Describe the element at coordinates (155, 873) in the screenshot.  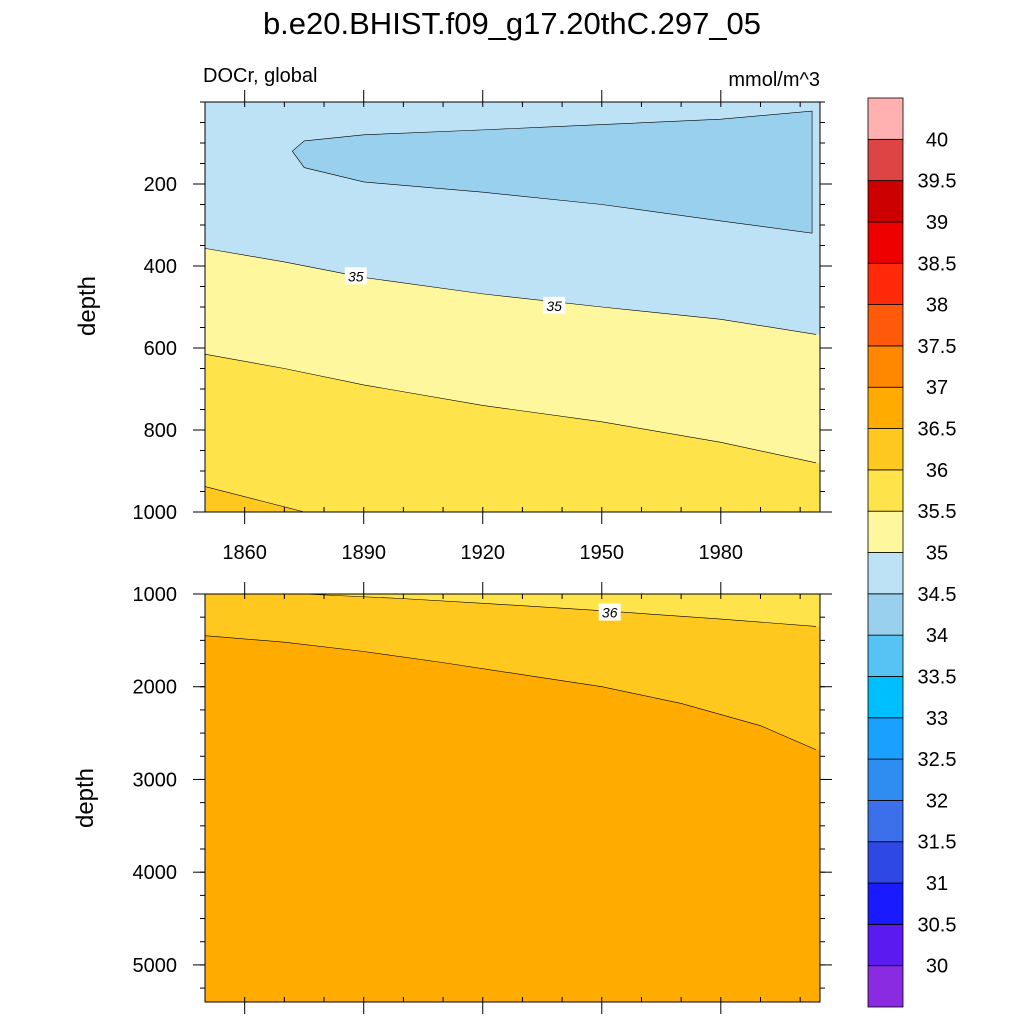
I see `y-tick-label: 4000` at that location.